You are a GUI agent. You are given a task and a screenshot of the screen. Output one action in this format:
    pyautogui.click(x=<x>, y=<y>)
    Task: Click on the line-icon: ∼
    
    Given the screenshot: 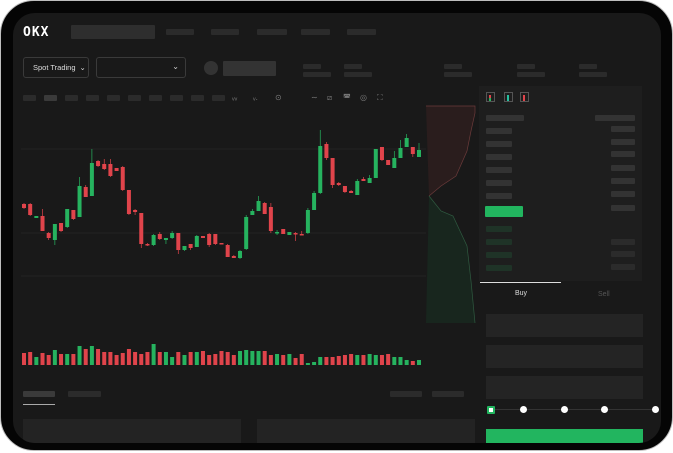 What is the action you would take?
    pyautogui.click(x=314, y=97)
    